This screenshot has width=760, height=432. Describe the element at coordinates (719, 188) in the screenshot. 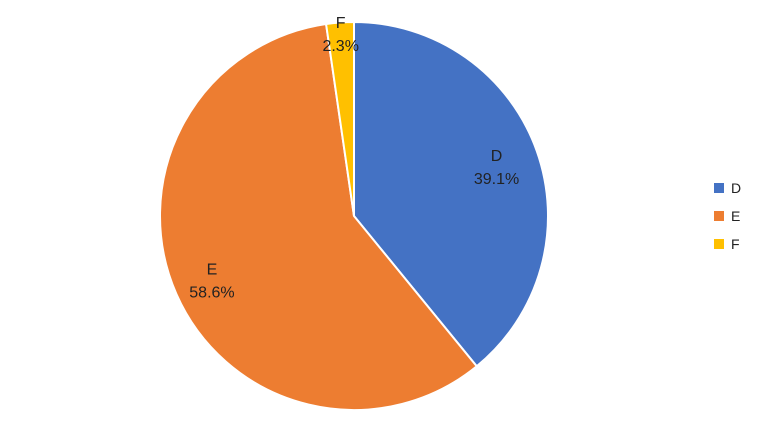

I see `legend-swatch-d` at that location.